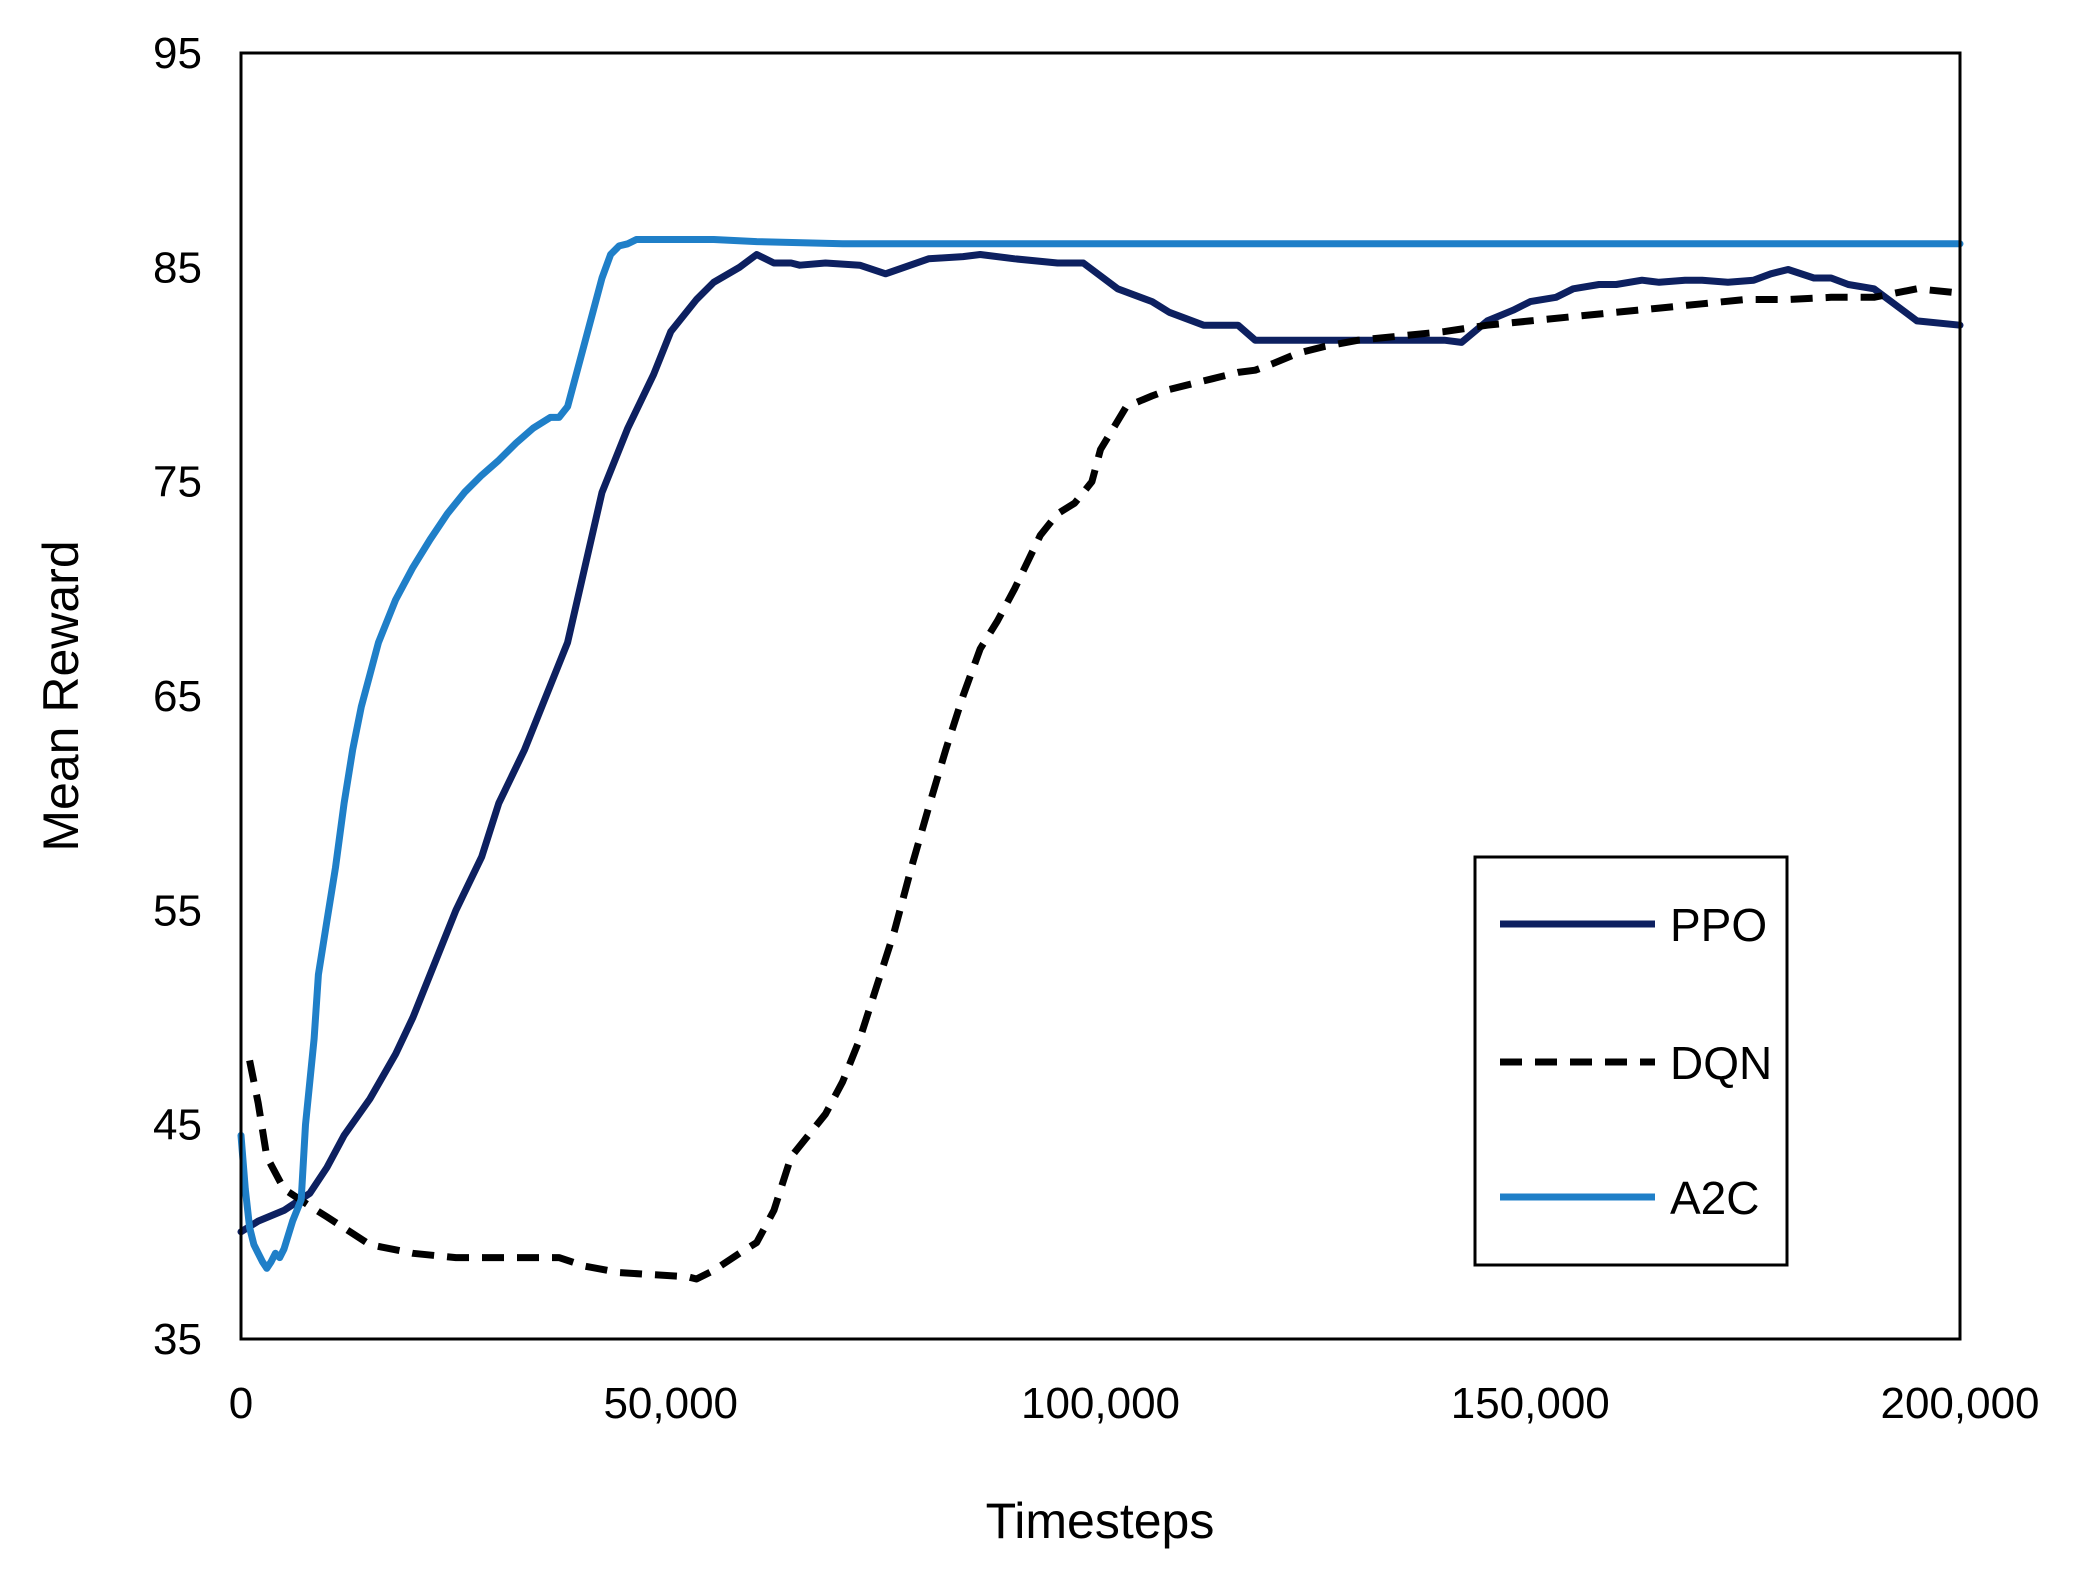  What do you see at coordinates (177, 1125) in the screenshot?
I see `y-tick-label: 45` at bounding box center [177, 1125].